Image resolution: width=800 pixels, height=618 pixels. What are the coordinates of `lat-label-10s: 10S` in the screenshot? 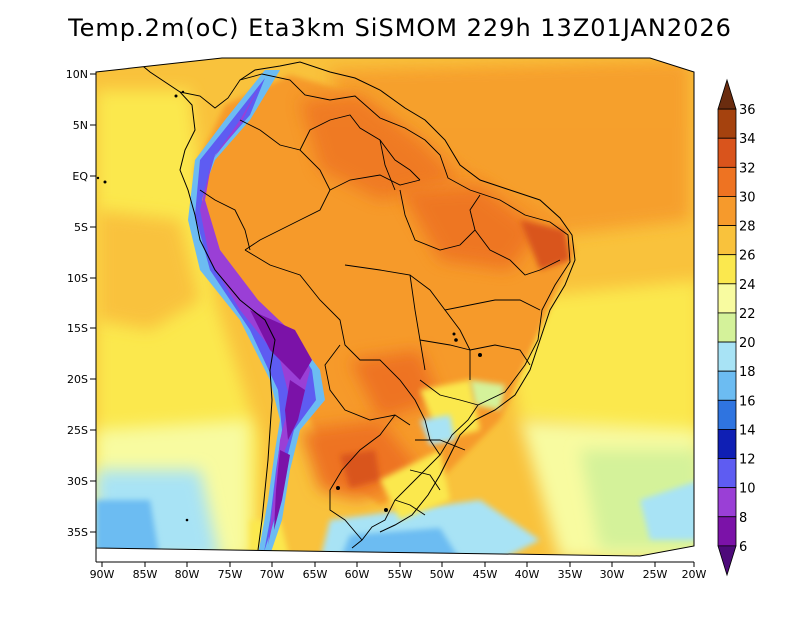 It's located at (77, 278).